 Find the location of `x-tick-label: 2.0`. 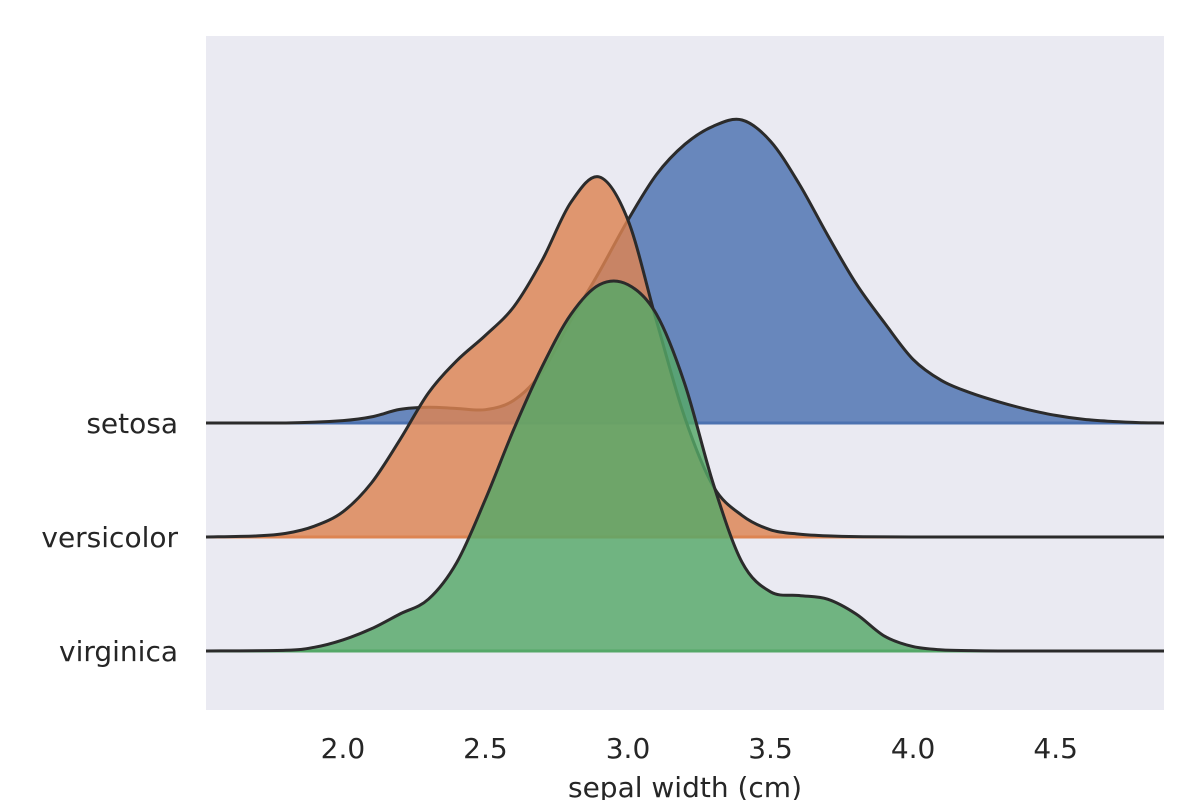

x-tick-label: 2.0 is located at coordinates (343, 748).